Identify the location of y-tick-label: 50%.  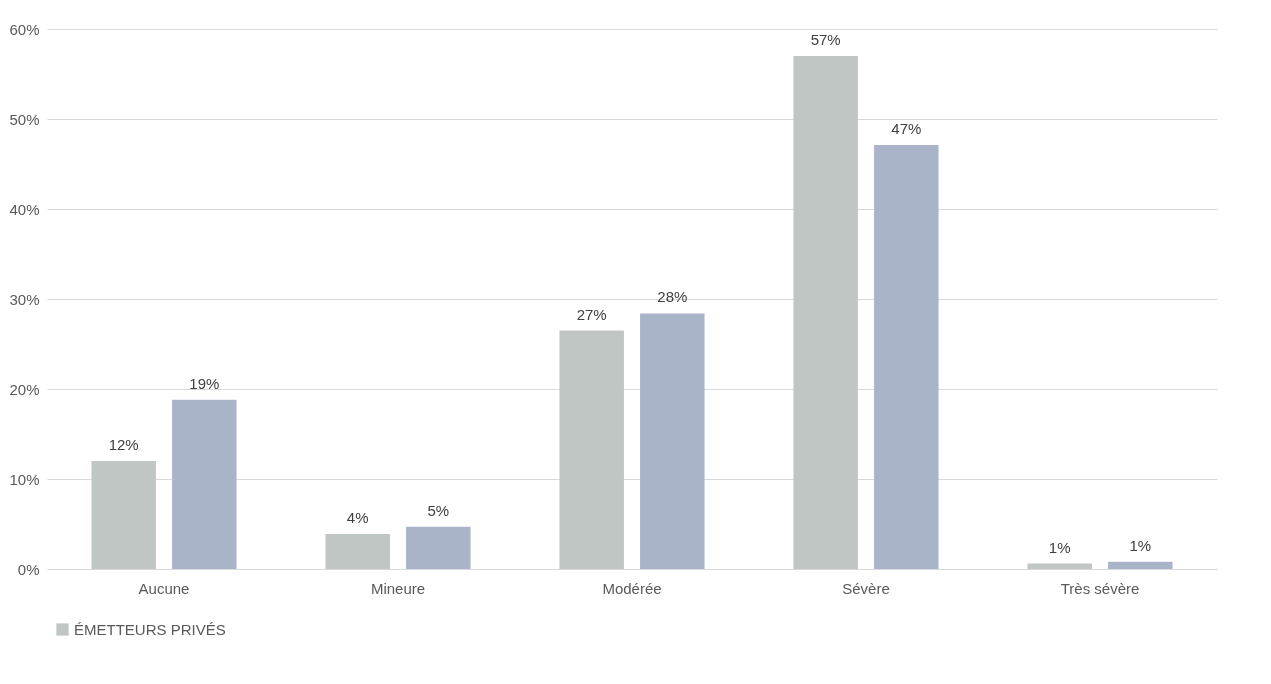
(24, 119).